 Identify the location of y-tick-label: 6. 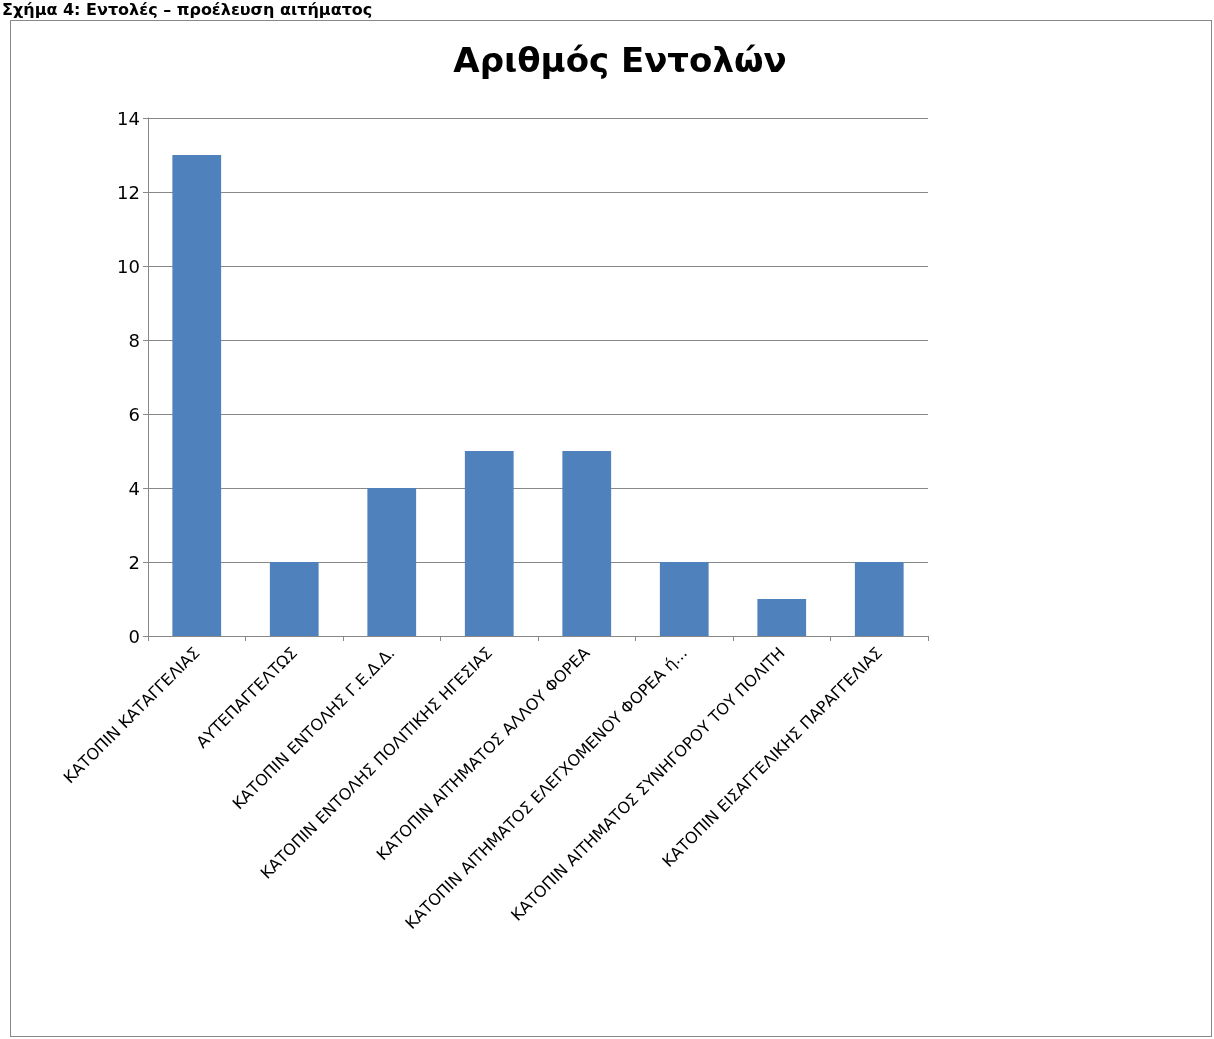
(134, 414).